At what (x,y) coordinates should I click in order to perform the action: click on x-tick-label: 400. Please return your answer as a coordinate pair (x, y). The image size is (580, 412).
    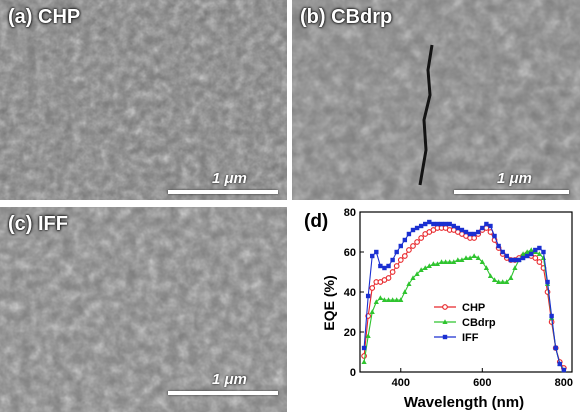
    Looking at the image, I should click on (401, 383).